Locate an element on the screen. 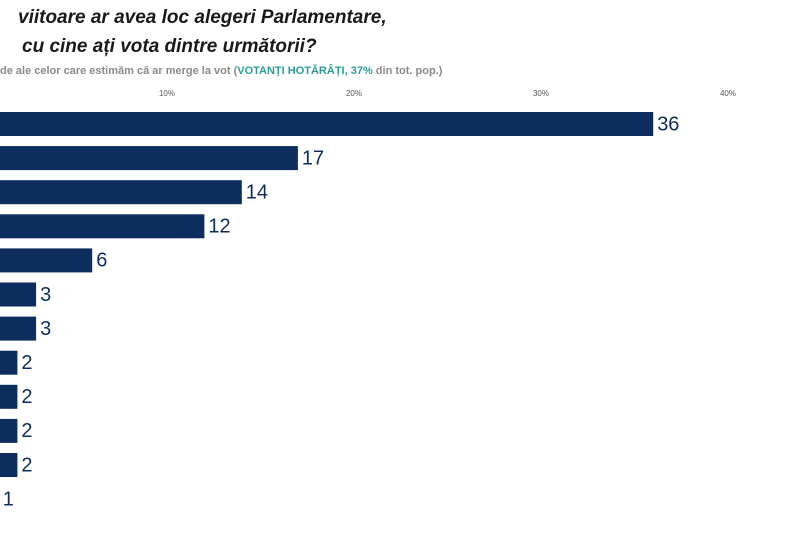 Image resolution: width=800 pixels, height=534 pixels. x-tick-label: 20% is located at coordinates (354, 93).